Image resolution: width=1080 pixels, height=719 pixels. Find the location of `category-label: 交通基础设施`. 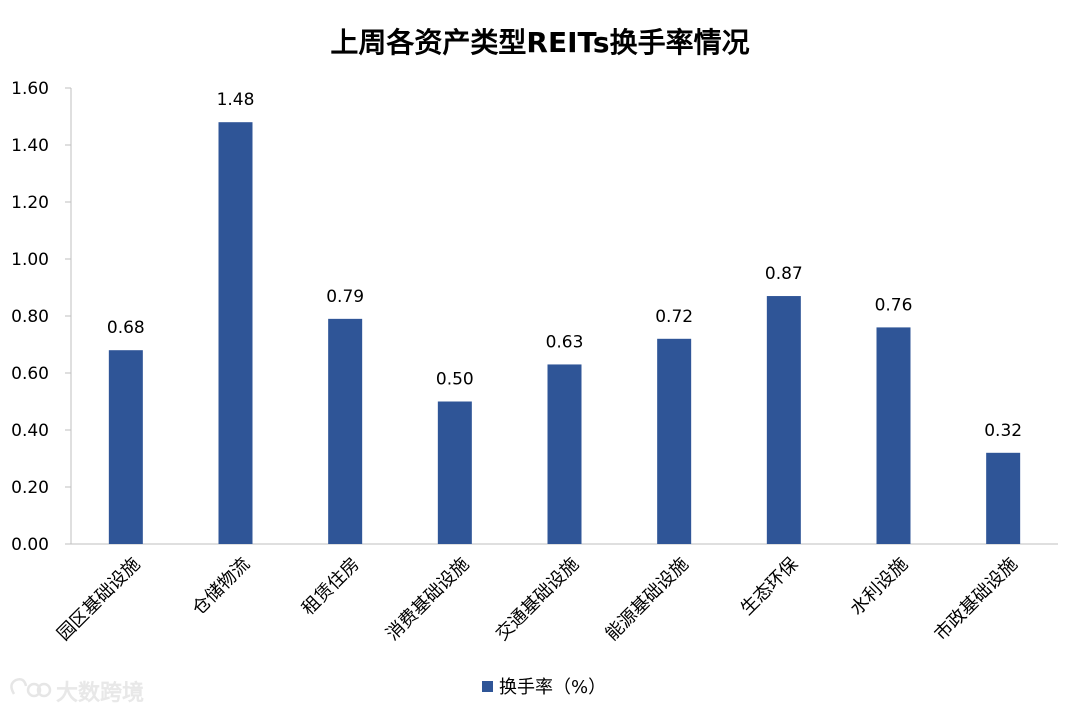

category-label: 交通基础设施 is located at coordinates (537, 599).